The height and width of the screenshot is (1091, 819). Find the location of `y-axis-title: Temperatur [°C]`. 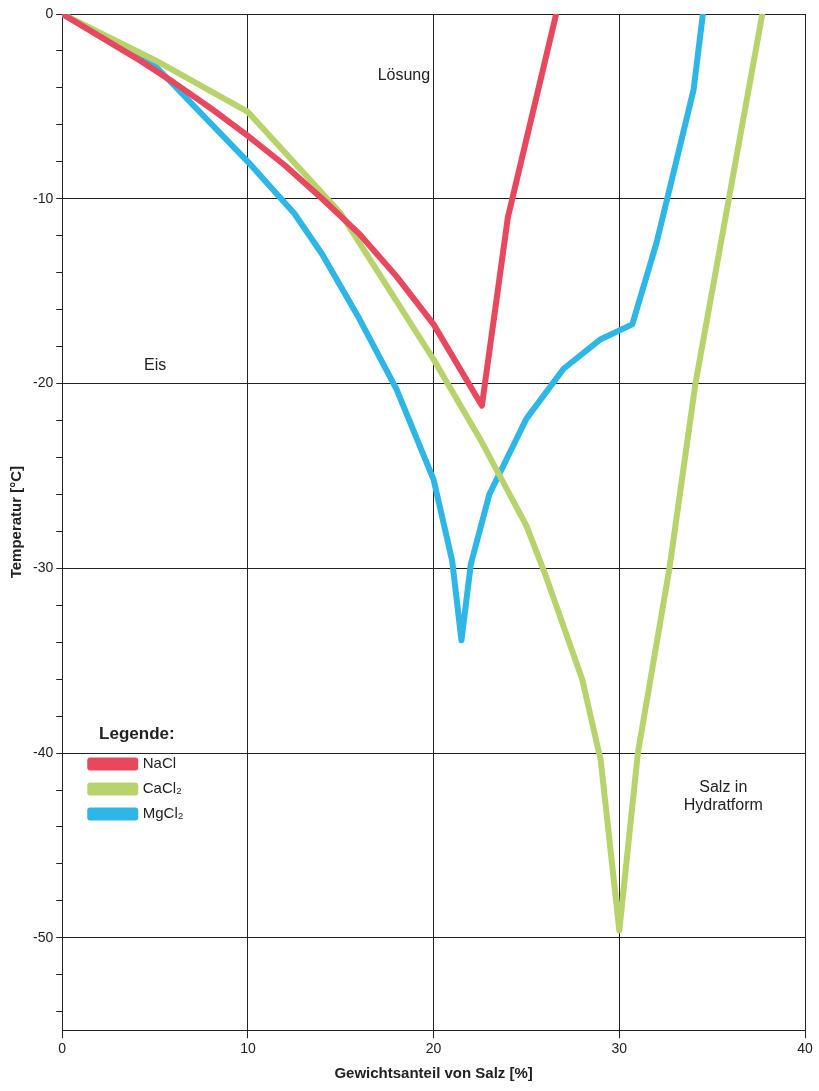

y-axis-title: Temperatur [°C] is located at coordinates (16, 522).